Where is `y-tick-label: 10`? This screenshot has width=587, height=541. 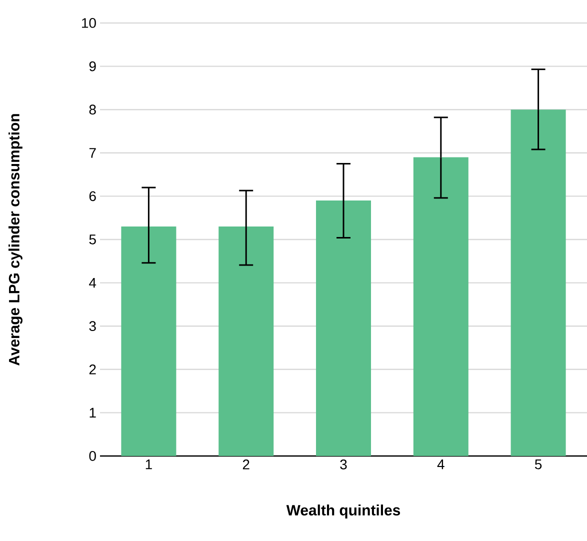
y-tick-label: 10 is located at coordinates (89, 23).